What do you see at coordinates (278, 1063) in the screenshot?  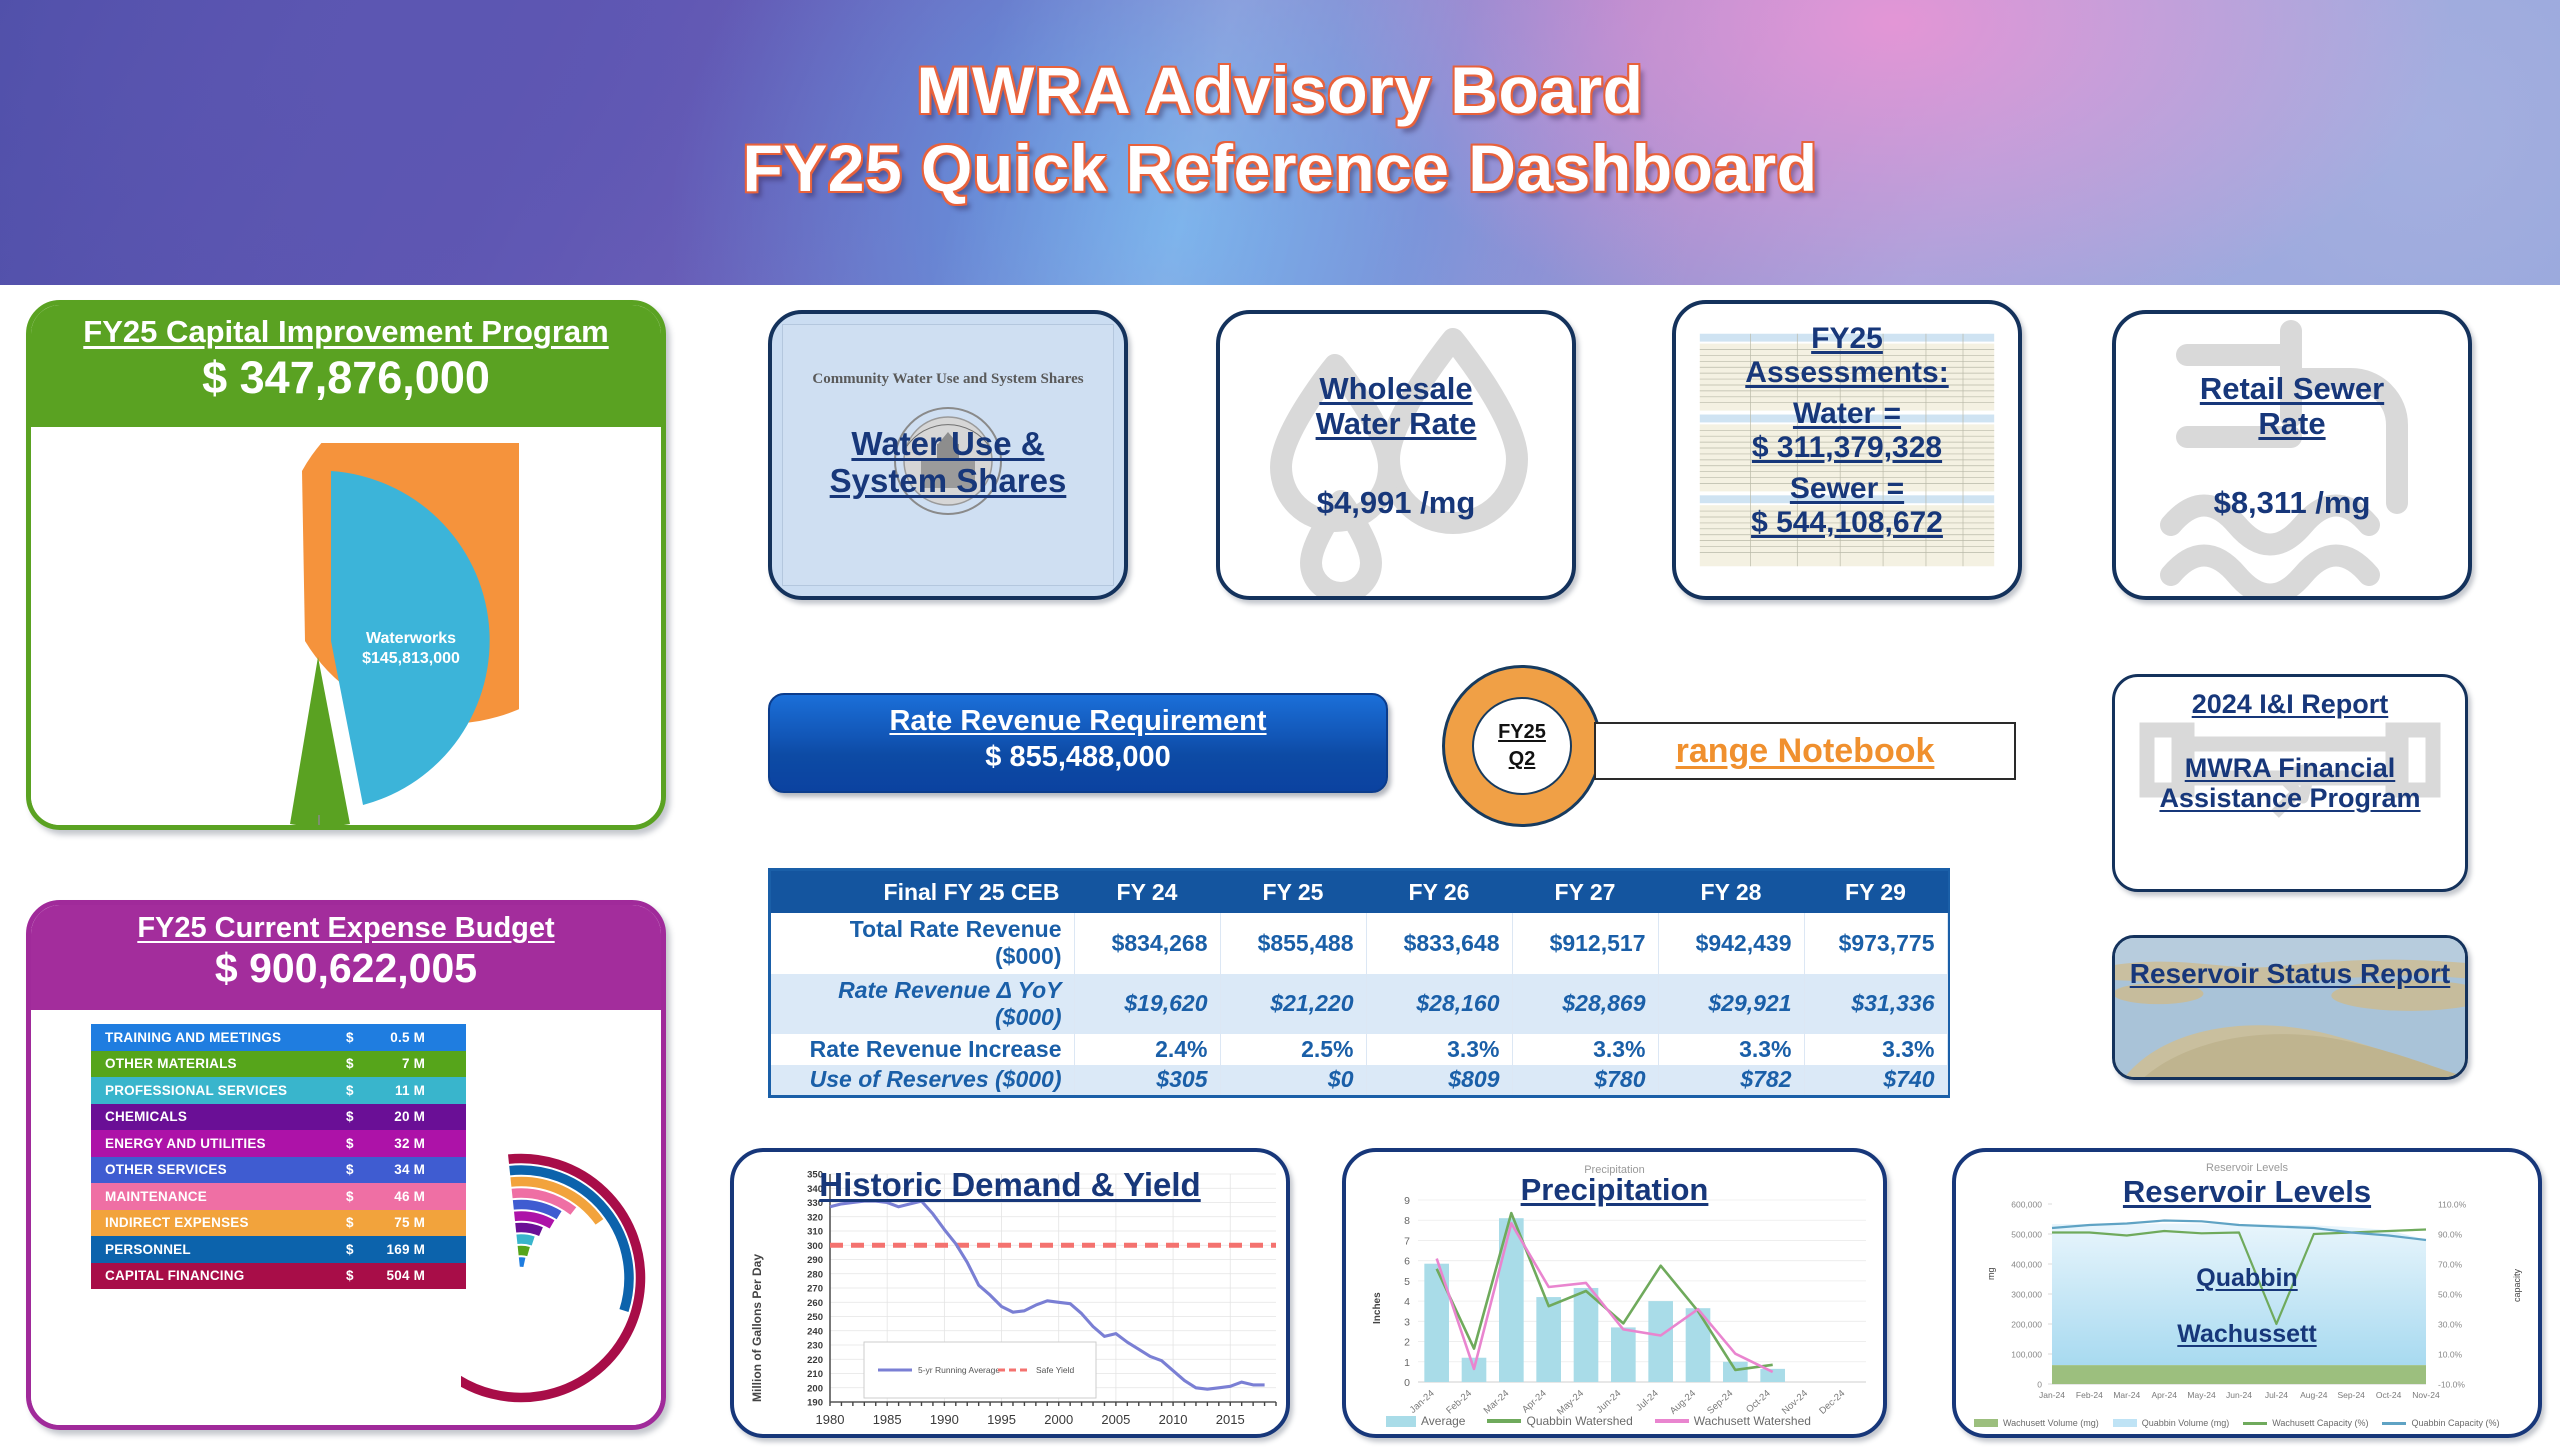 I see `ceb-row: OTHER MATERIALS $ 7 M` at bounding box center [278, 1063].